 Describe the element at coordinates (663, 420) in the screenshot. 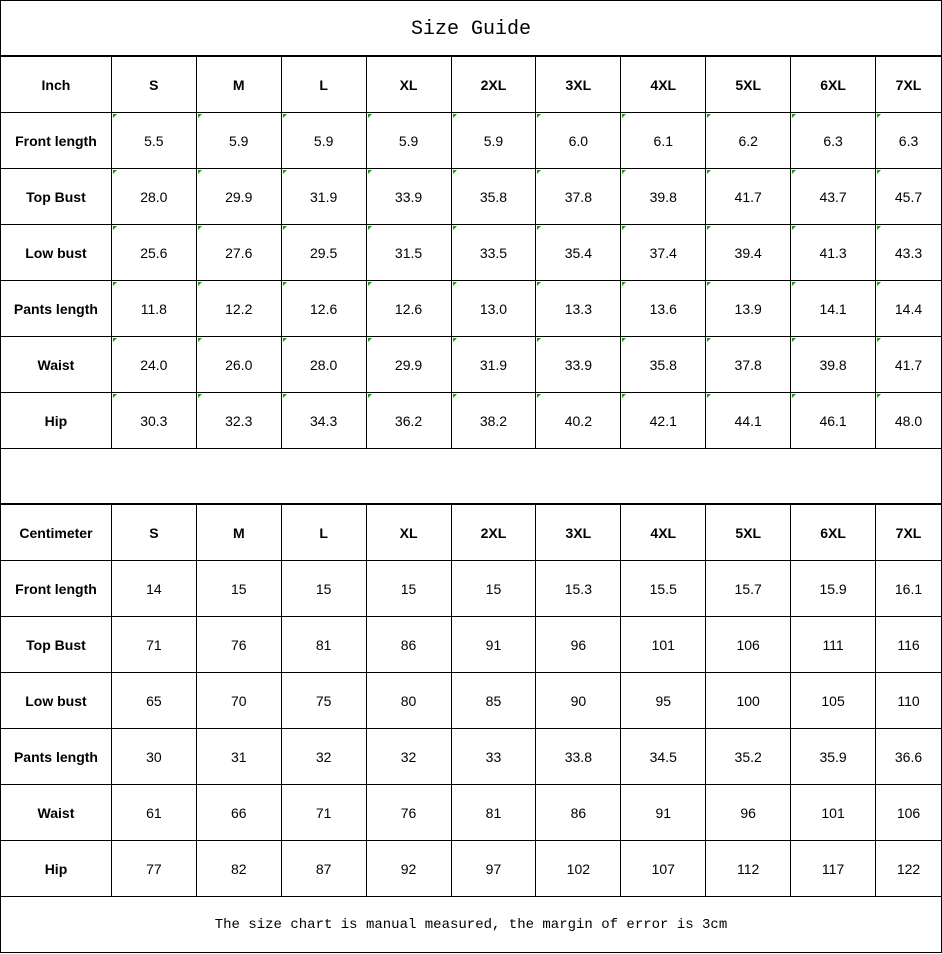

I see `measurement-cell: 42.1` at that location.